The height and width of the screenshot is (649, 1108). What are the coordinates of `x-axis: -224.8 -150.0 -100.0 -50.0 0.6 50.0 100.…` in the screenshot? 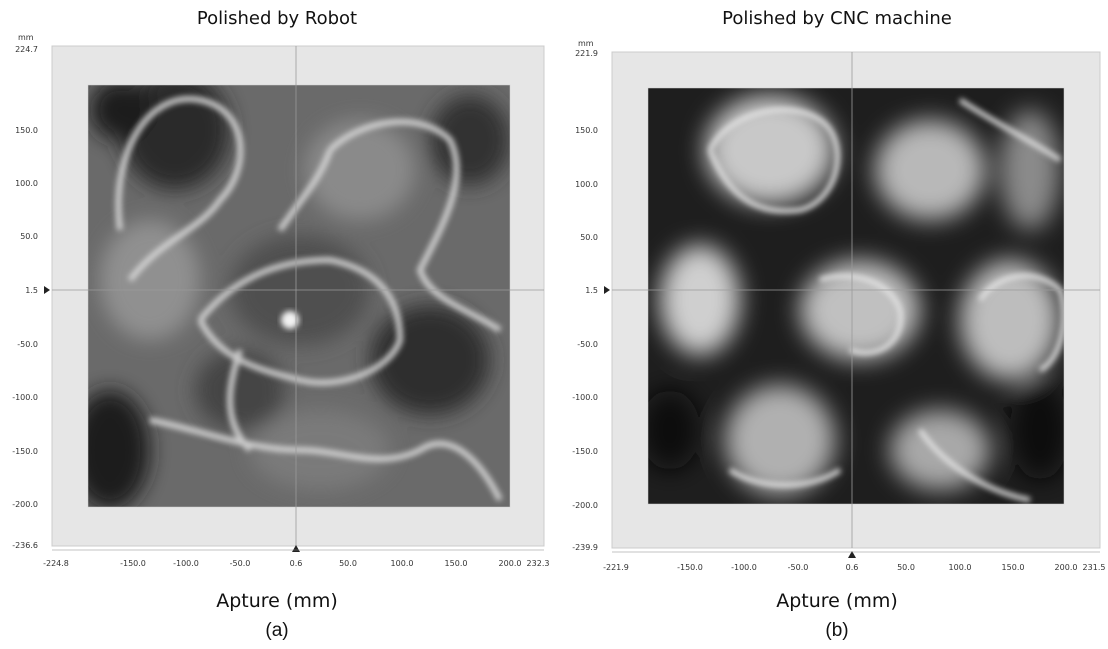 It's located at (296, 558).